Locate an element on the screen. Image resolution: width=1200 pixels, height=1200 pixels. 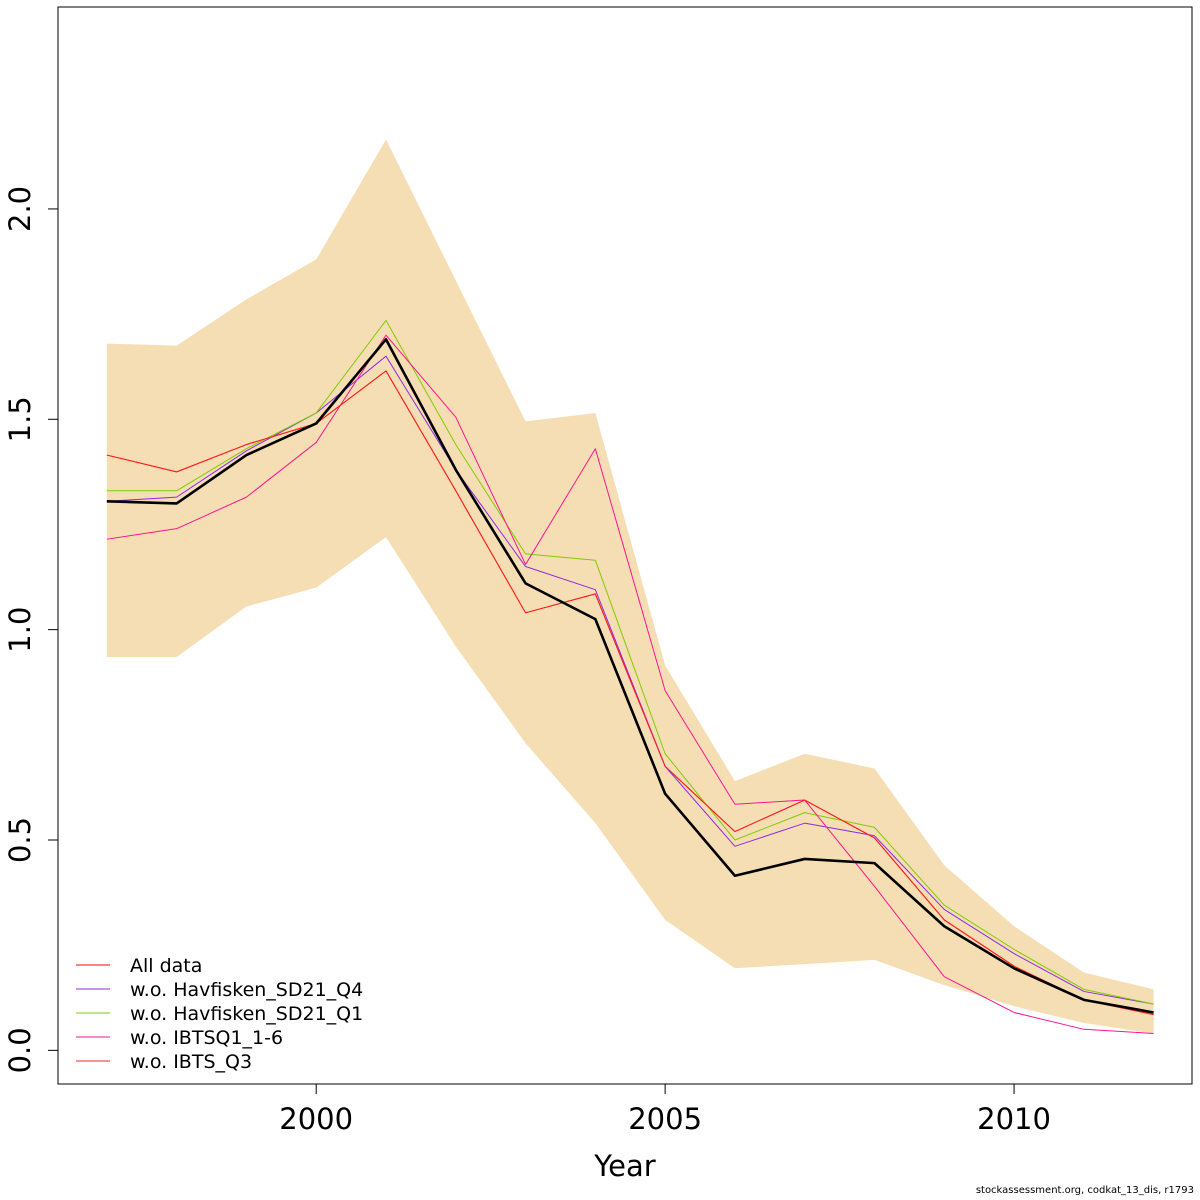
y-tick-label: 1.0 is located at coordinates (20, 630).